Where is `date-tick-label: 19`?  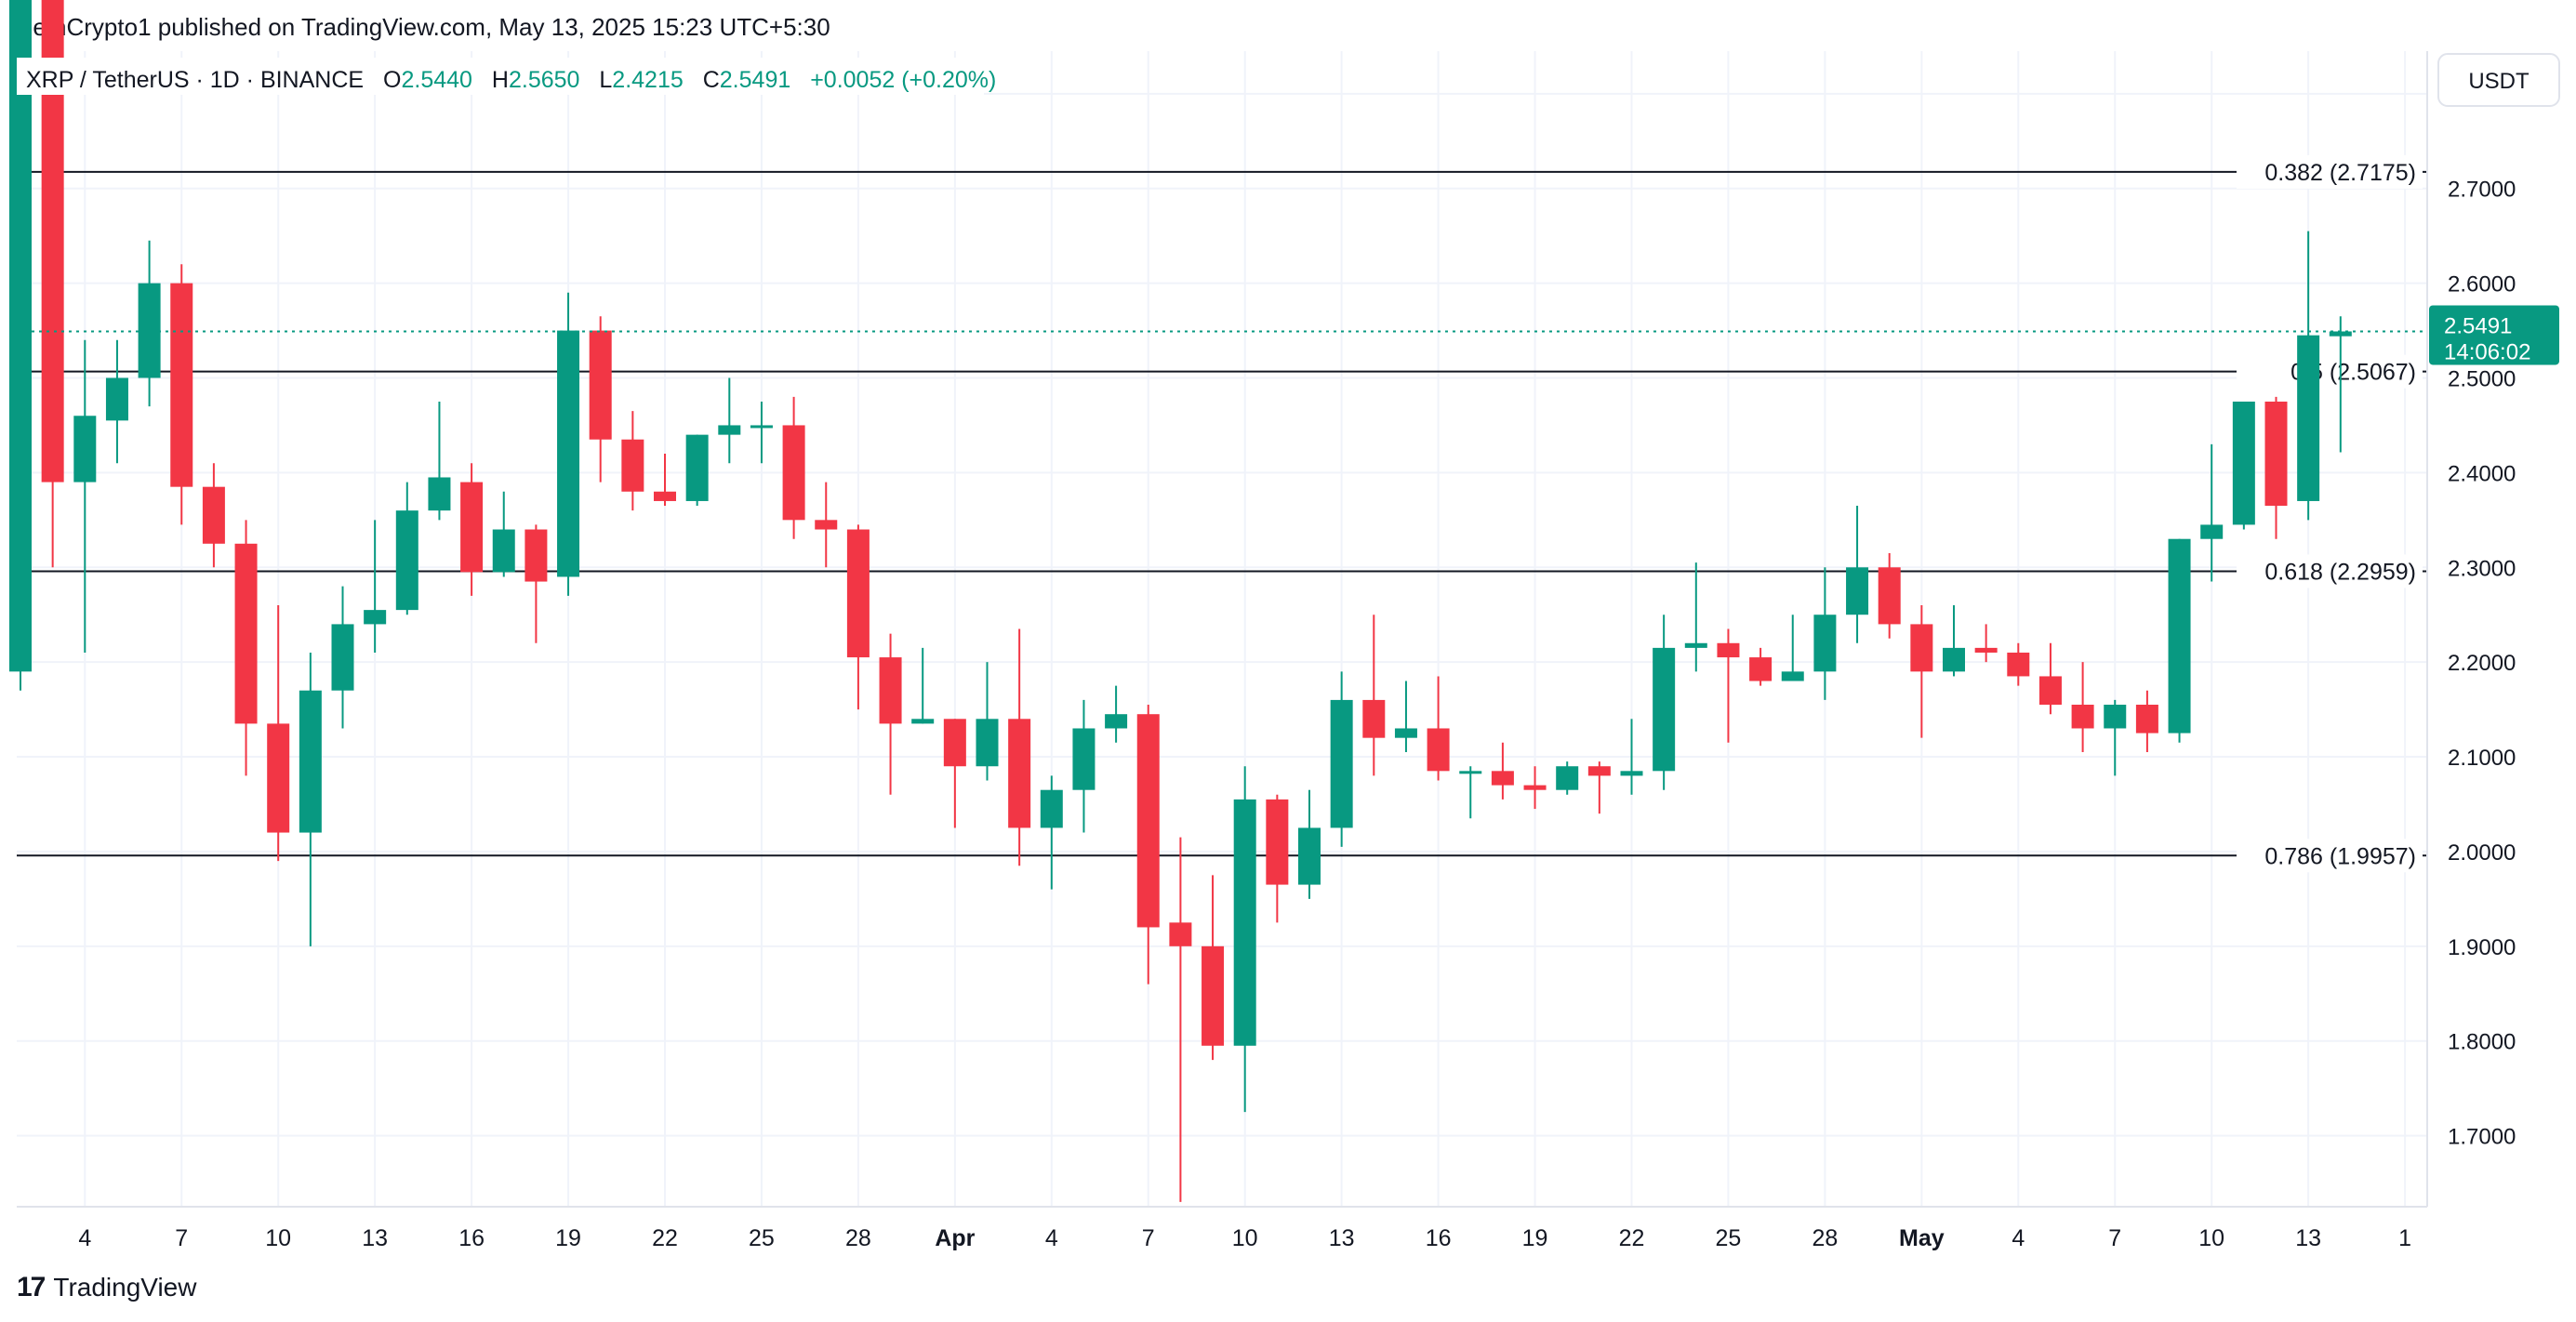
date-tick-label: 19 is located at coordinates (1535, 1238).